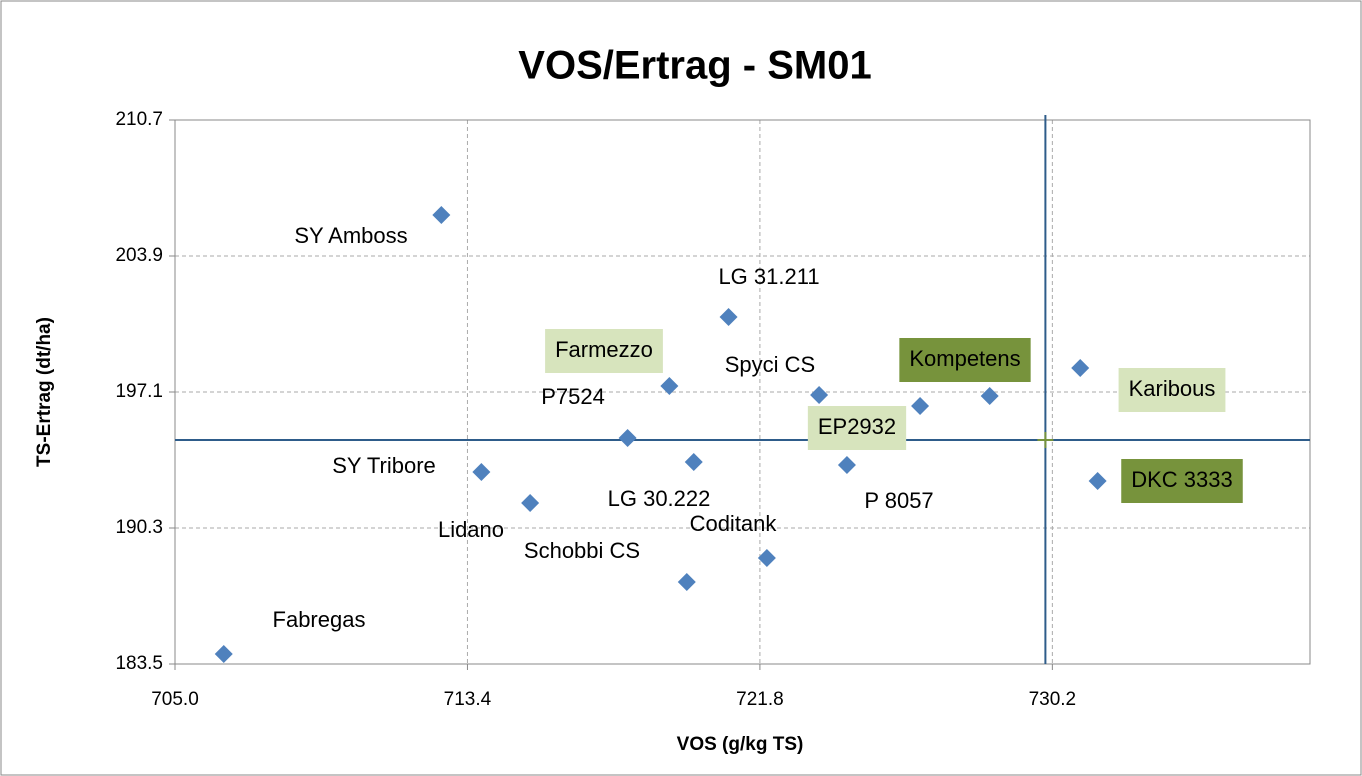 This screenshot has height=776, width=1362. Describe the element at coordinates (1045, 440) in the screenshot. I see `reference-cross` at that location.